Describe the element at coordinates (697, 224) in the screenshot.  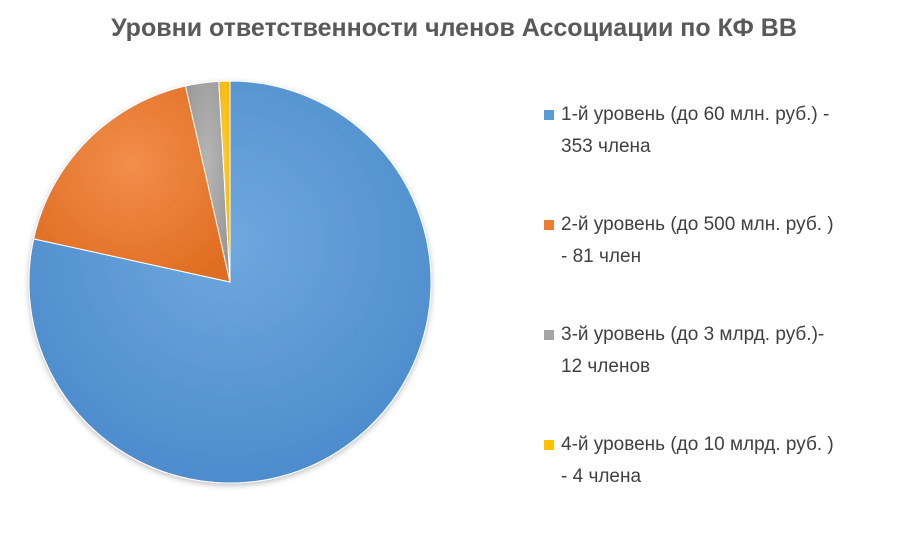
I see `legend-label-line1: 2-й уровень (до 500 млн. руб. )` at that location.